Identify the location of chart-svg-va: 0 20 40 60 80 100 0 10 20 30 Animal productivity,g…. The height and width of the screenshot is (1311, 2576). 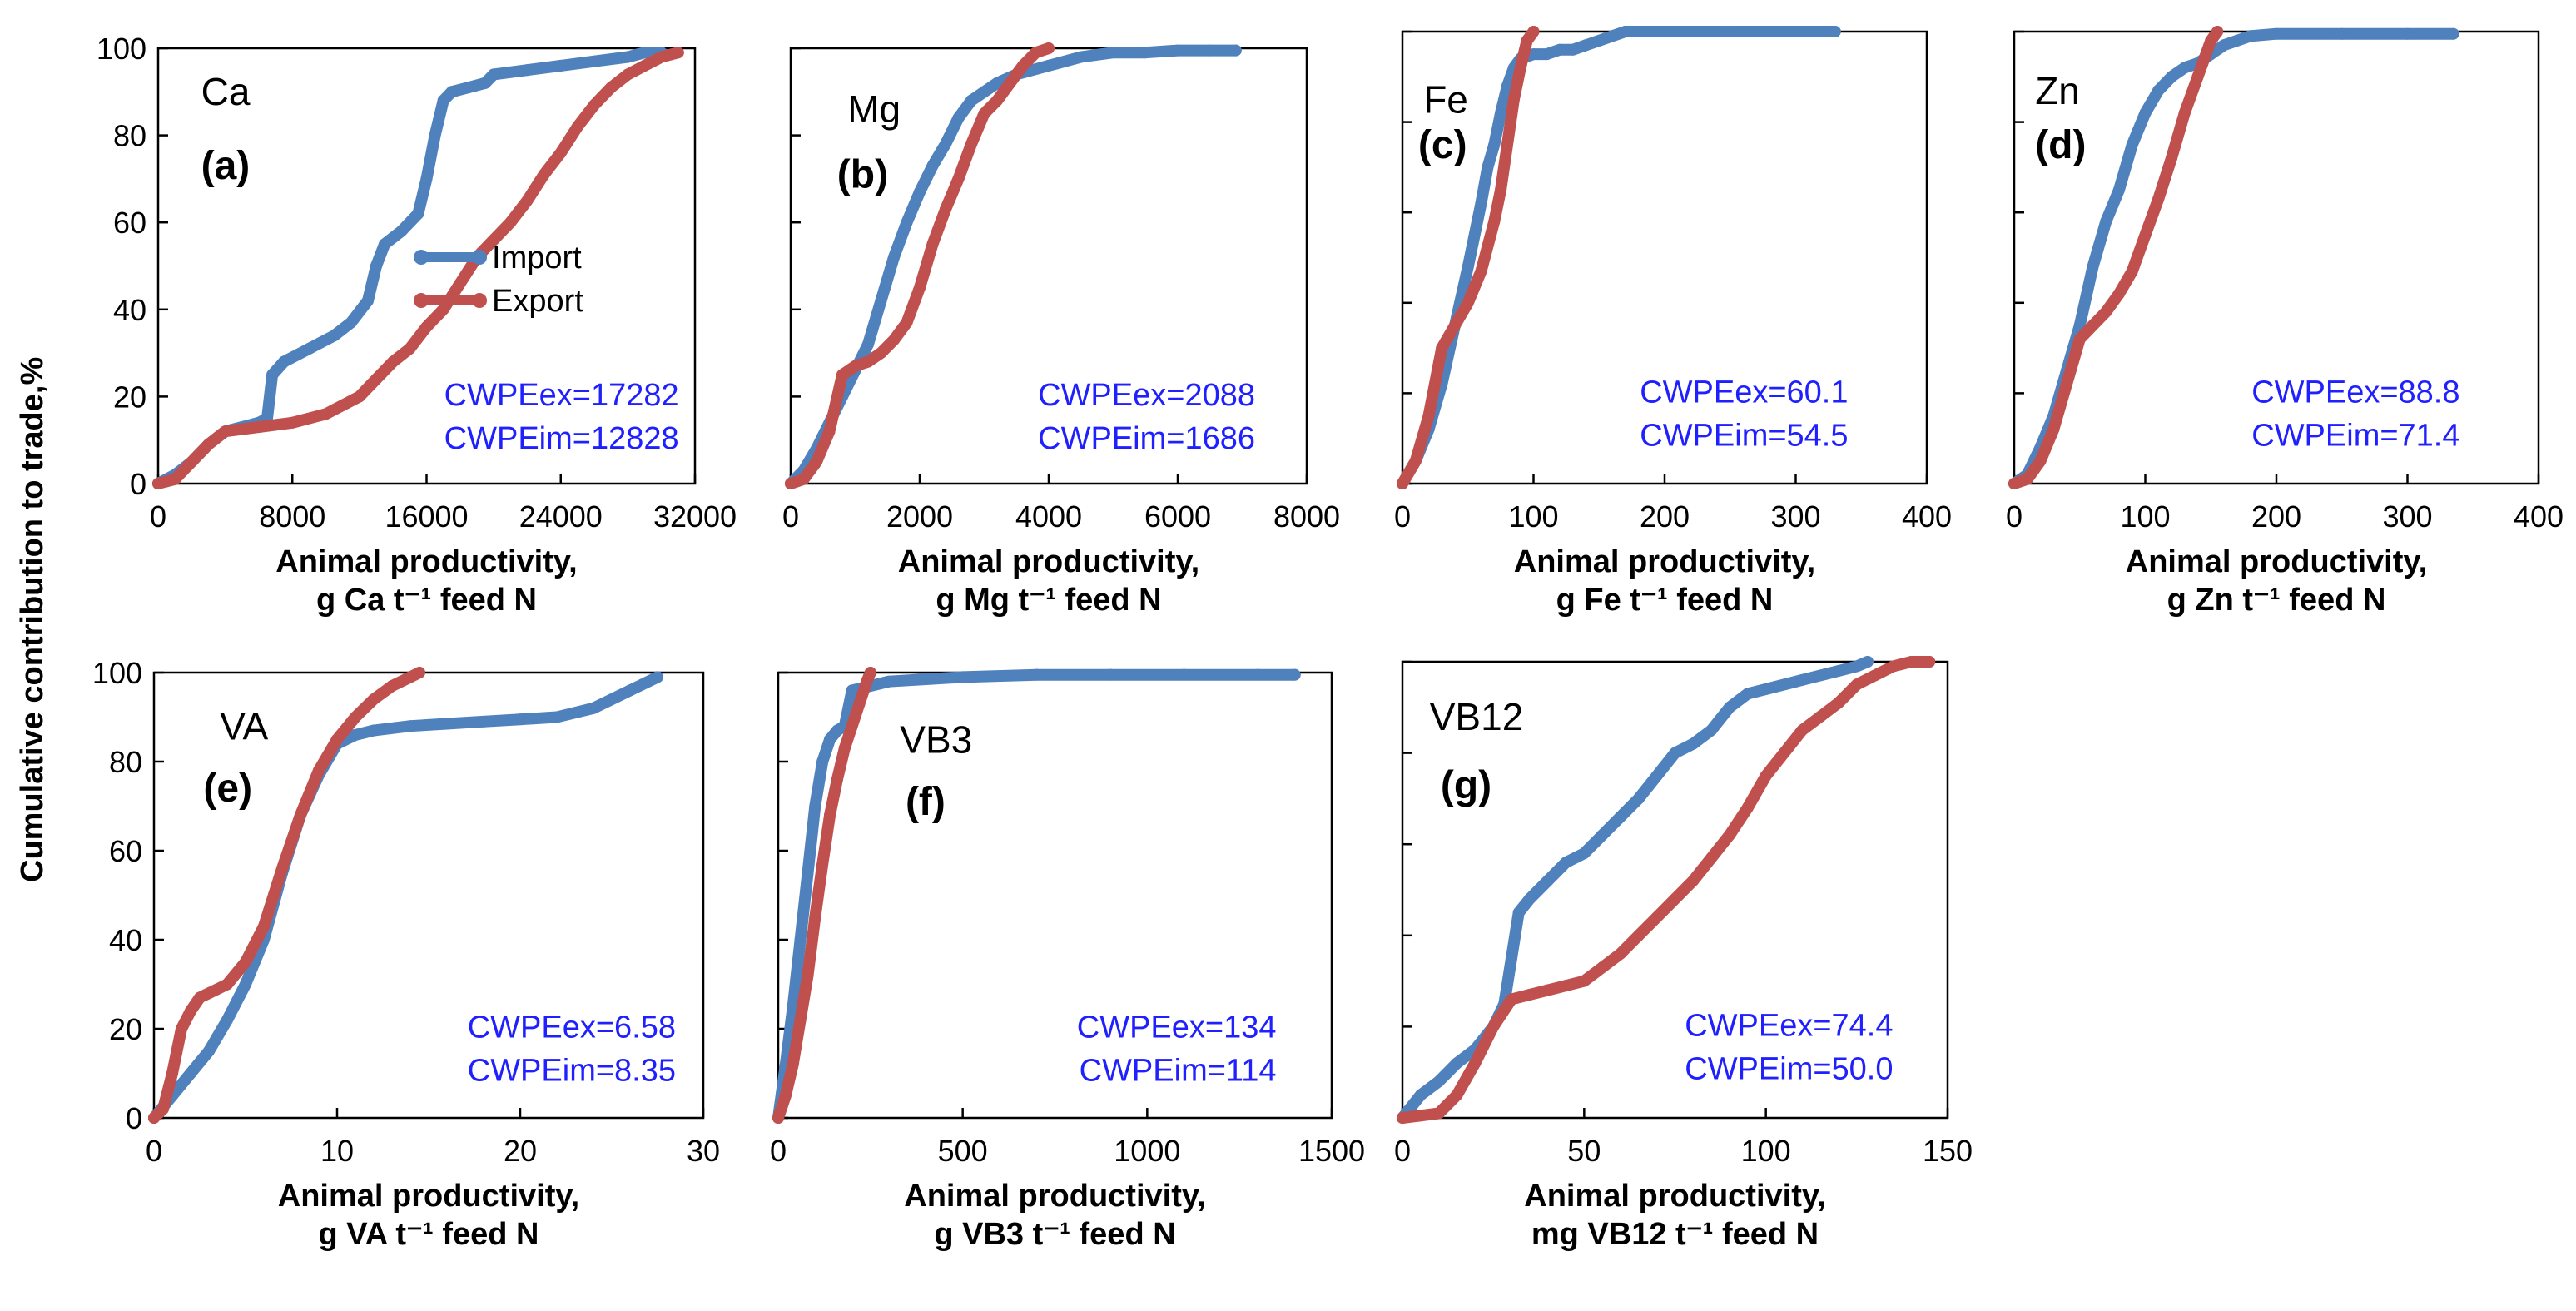
(406, 954).